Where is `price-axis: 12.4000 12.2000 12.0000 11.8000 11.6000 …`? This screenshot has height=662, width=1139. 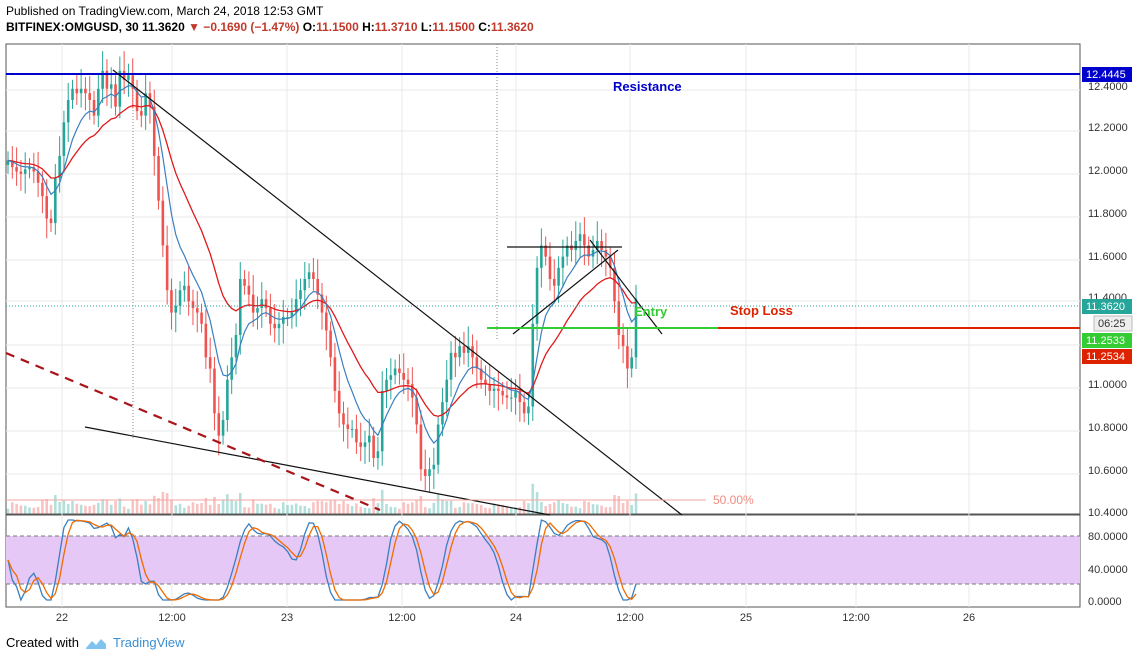
price-axis: 12.4000 12.2000 12.0000 11.8000 11.6000 … is located at coordinates (1108, 300).